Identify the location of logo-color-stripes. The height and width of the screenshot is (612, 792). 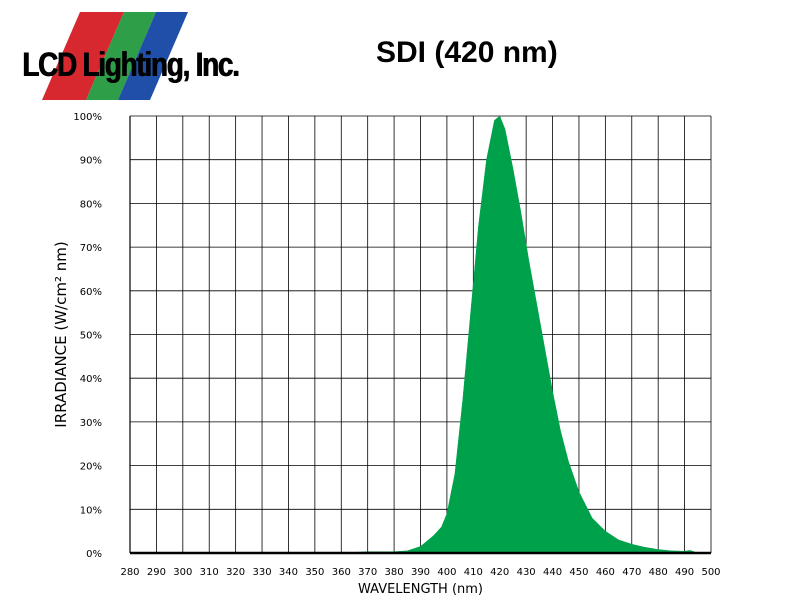
(115, 56).